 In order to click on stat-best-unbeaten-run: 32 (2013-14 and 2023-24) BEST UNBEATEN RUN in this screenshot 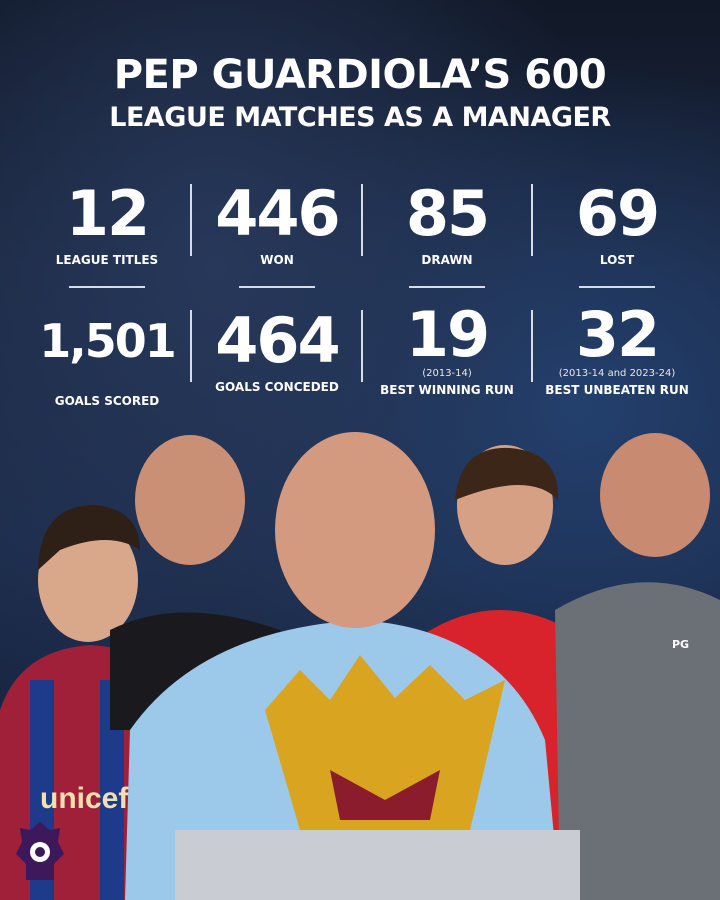, I will do `click(617, 348)`.